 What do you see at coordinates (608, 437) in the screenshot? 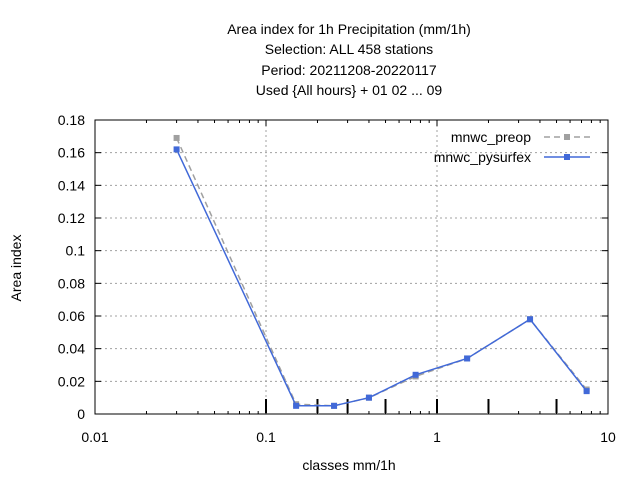
I see `x-tick-label: 10` at bounding box center [608, 437].